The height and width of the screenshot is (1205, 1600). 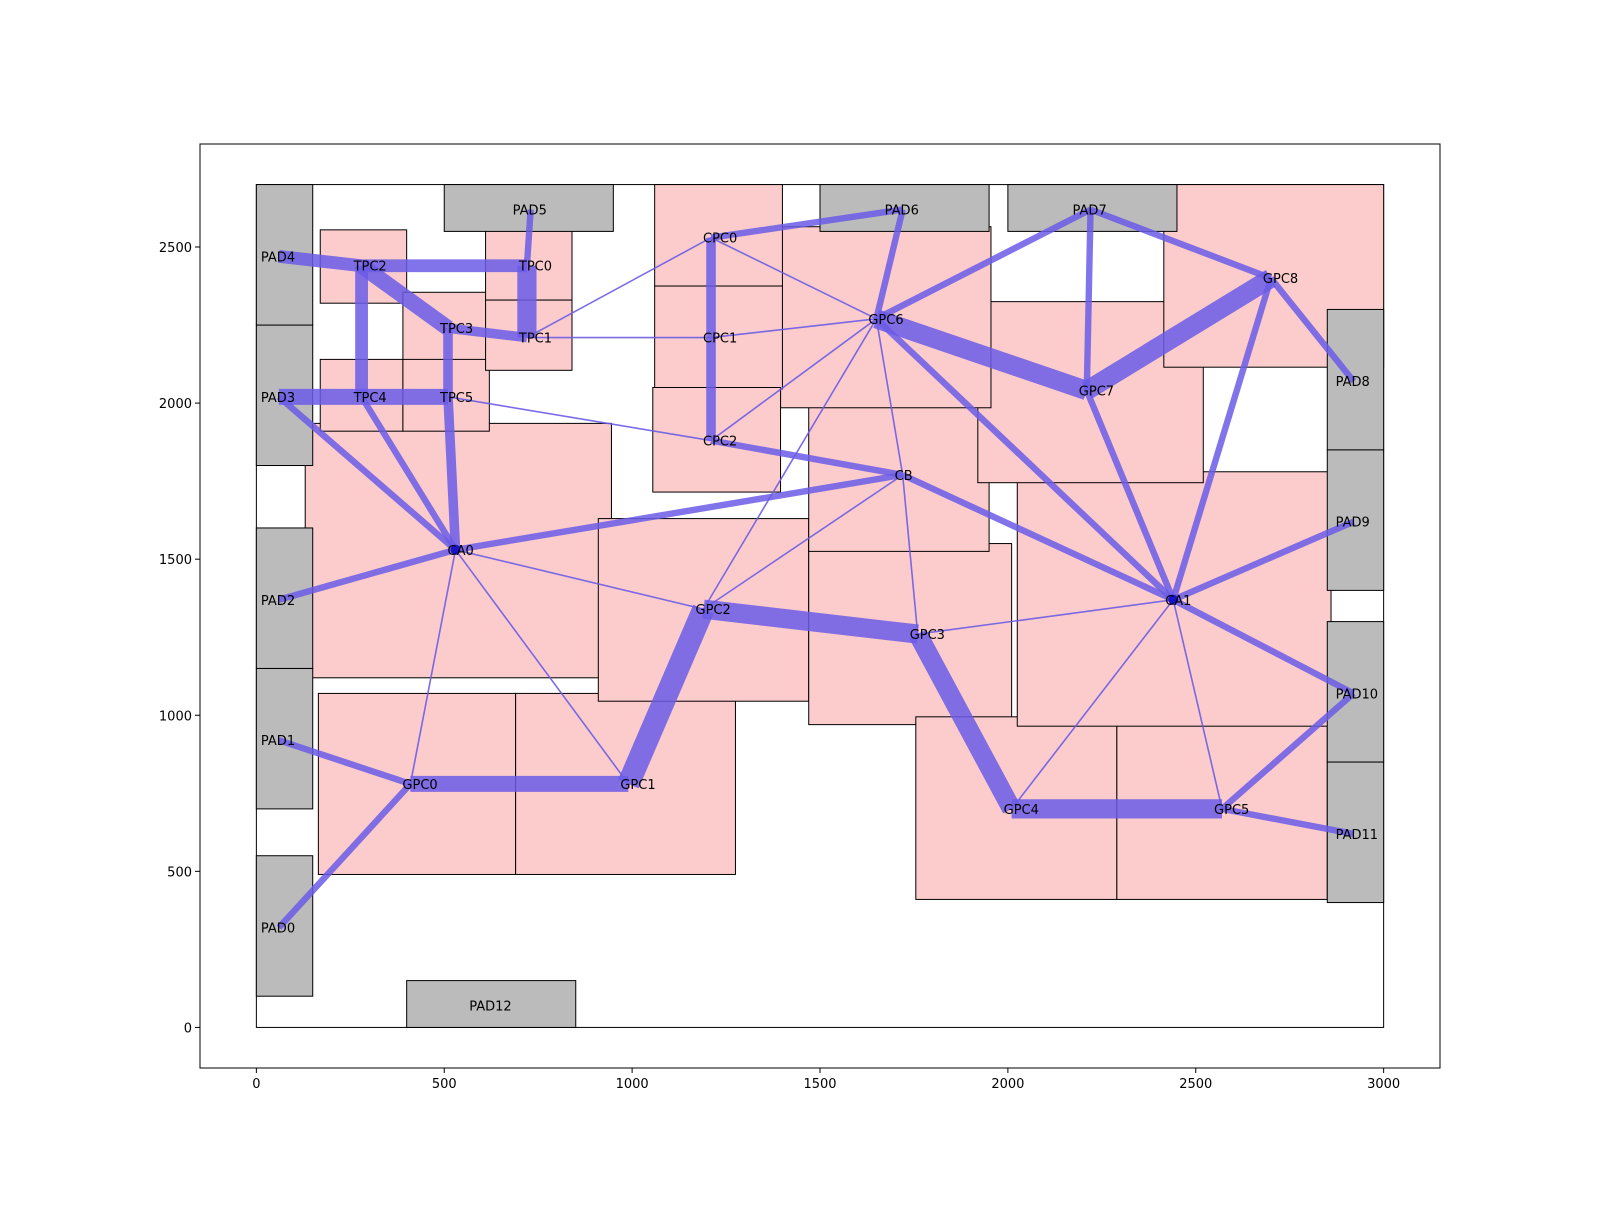 What do you see at coordinates (885, 320) in the screenshot?
I see `node-label: GPC6` at bounding box center [885, 320].